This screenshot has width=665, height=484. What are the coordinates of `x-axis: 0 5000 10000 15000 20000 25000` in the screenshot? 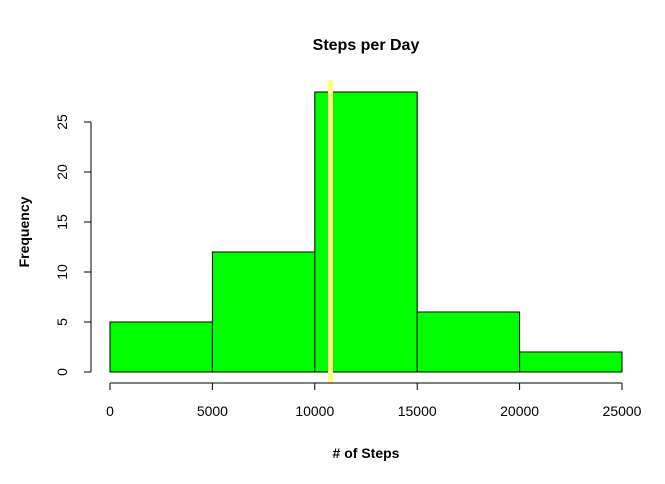 It's located at (374, 400).